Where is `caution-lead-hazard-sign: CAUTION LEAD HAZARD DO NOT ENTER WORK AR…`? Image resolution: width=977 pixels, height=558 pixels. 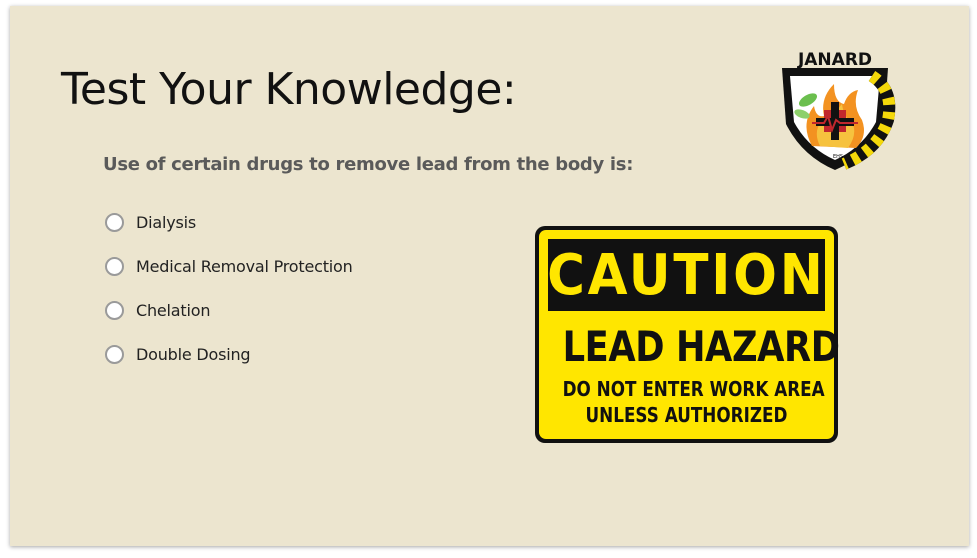
caution-lead-hazard-sign: CAUTION LEAD HAZARD DO NOT ENTER WORK AR… is located at coordinates (687, 334).